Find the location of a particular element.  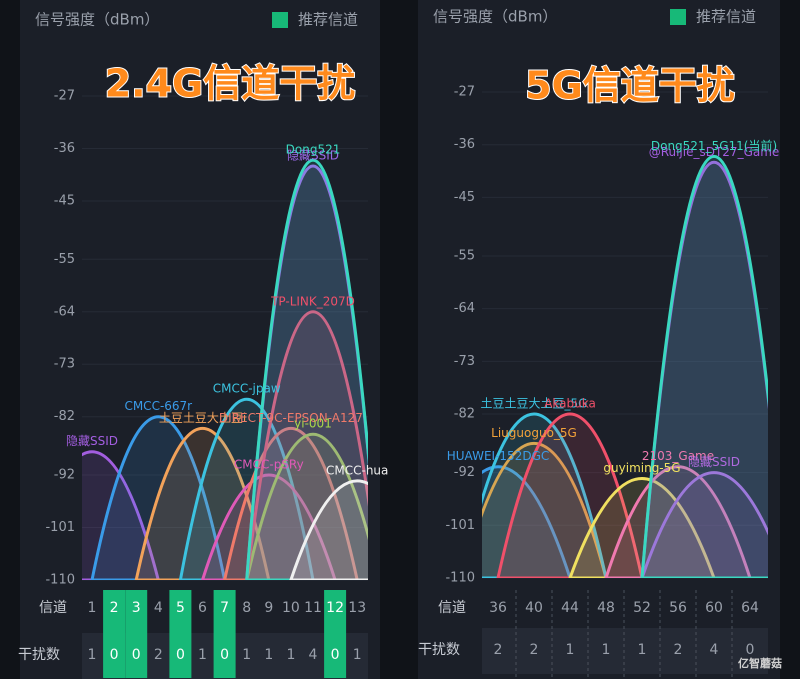

channel-label: 5 is located at coordinates (180, 608).